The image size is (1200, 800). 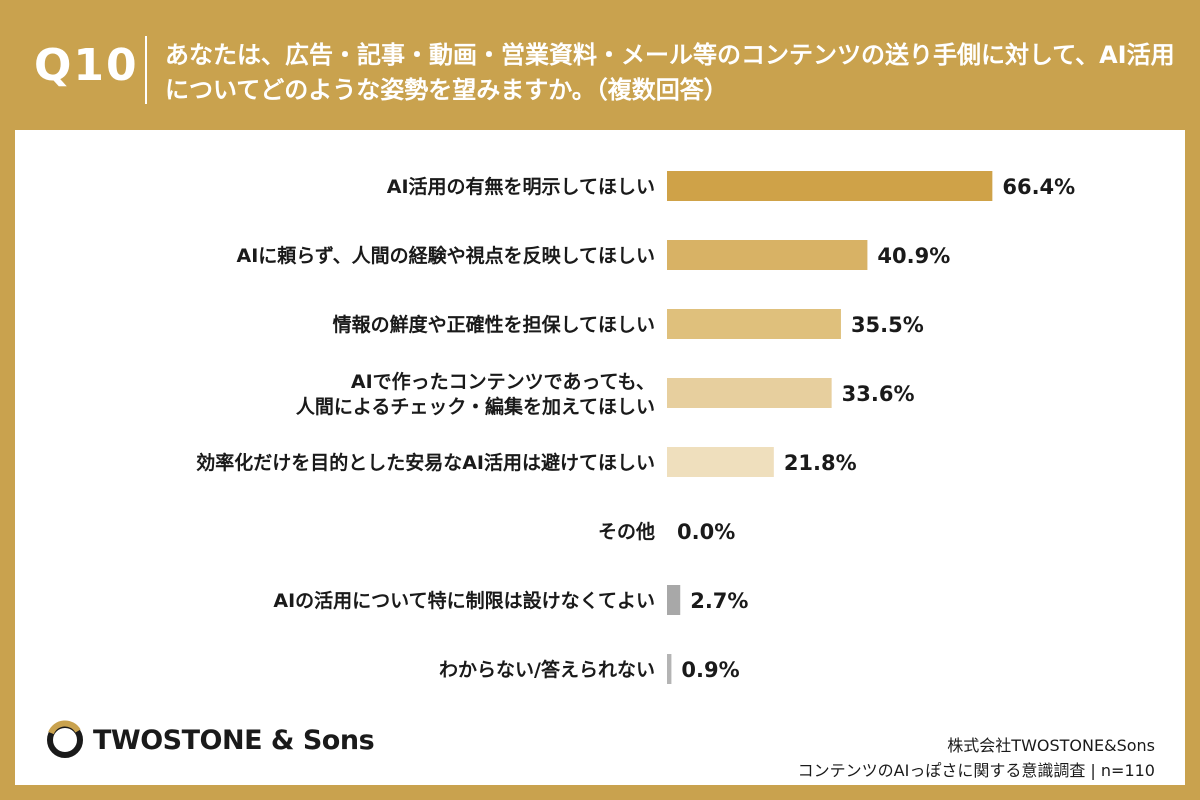 What do you see at coordinates (1038, 187) in the screenshot?
I see `value-label: 66.4%` at bounding box center [1038, 187].